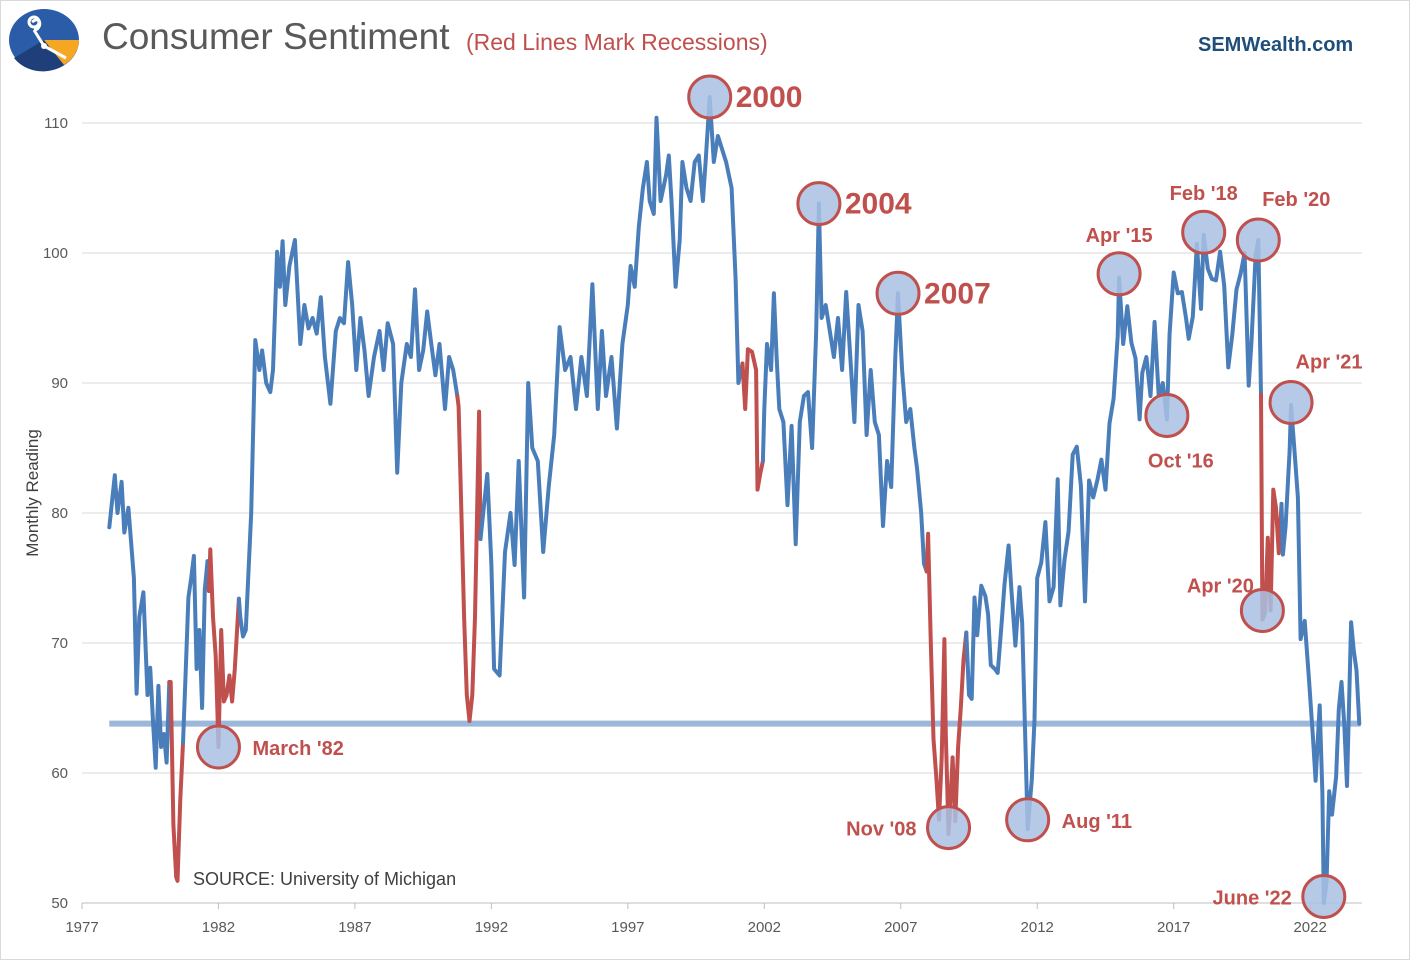 The height and width of the screenshot is (960, 1410). What do you see at coordinates (55, 253) in the screenshot?
I see `y-tick-label: 100` at bounding box center [55, 253].